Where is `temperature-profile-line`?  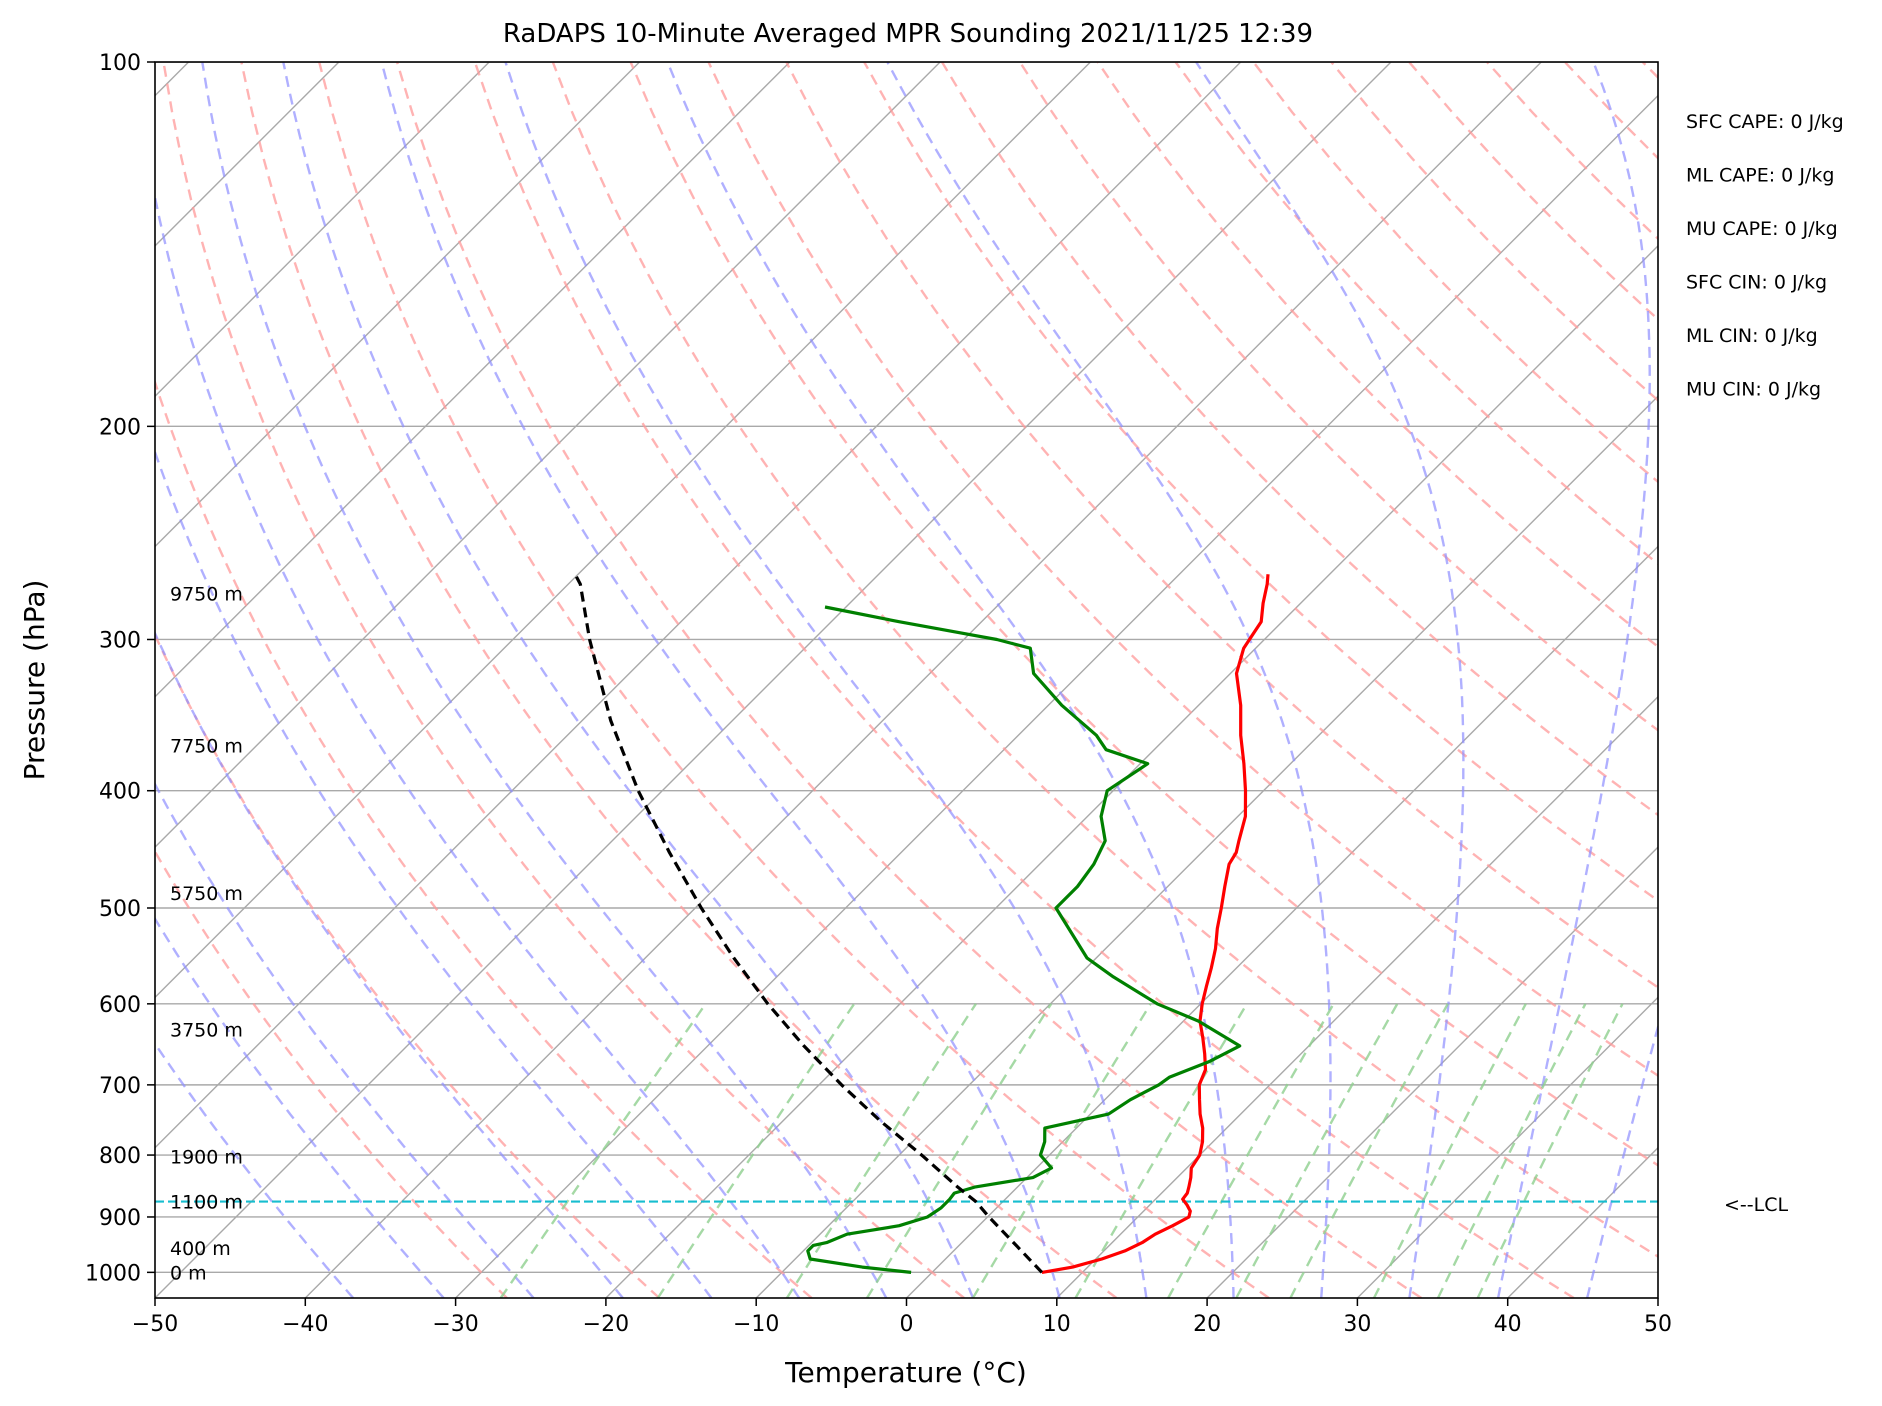
temperature-profile-line is located at coordinates (1155, 924).